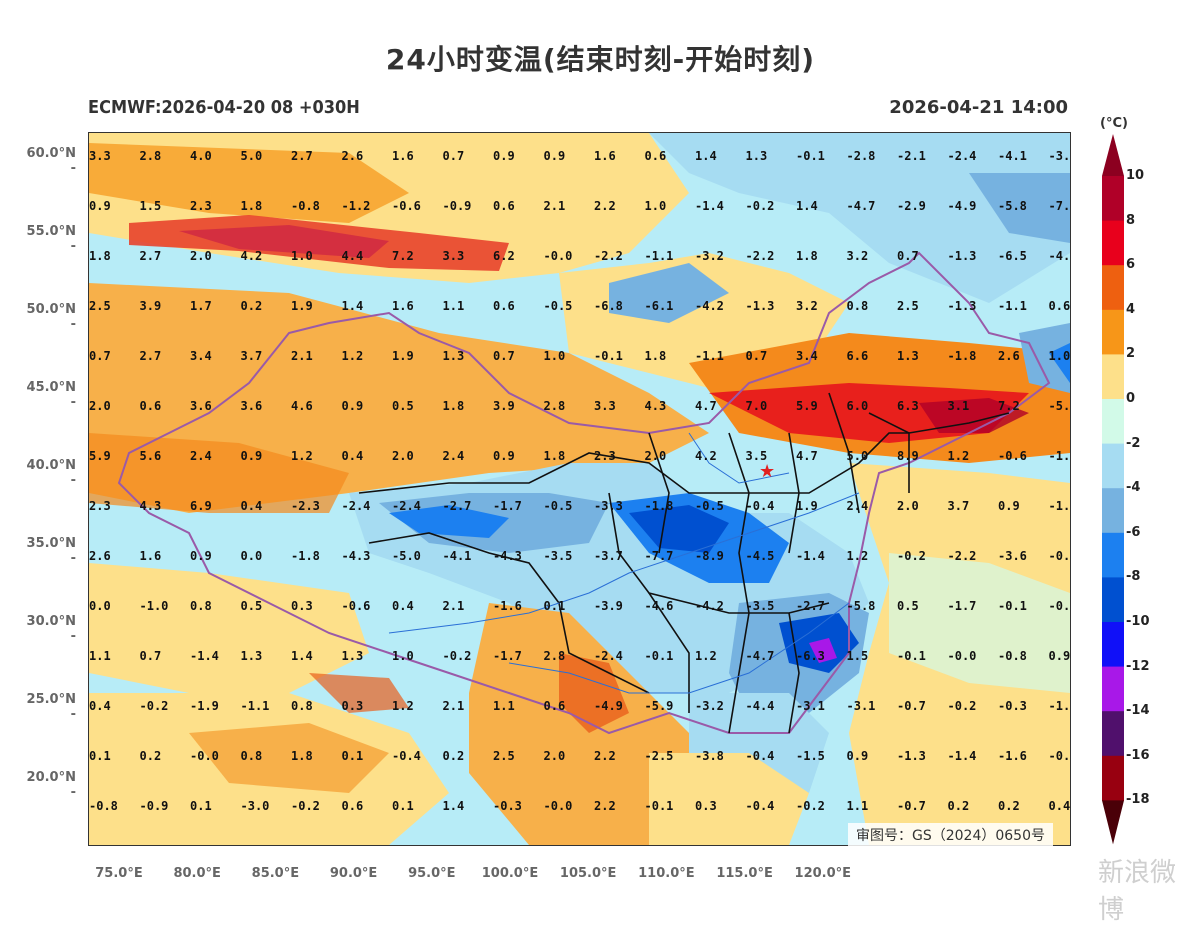 The image size is (1201, 926). What do you see at coordinates (51, 629) in the screenshot?
I see `latitude-tick-label: 30.0°N -` at bounding box center [51, 629].